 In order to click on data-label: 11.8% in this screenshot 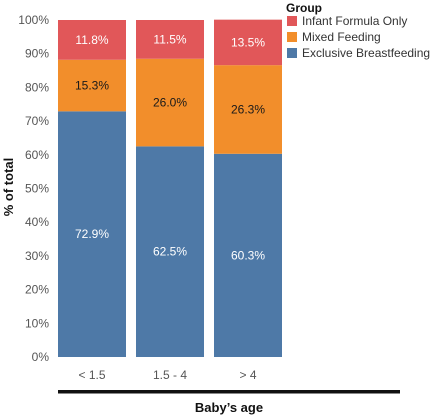, I will do `click(91, 40)`.